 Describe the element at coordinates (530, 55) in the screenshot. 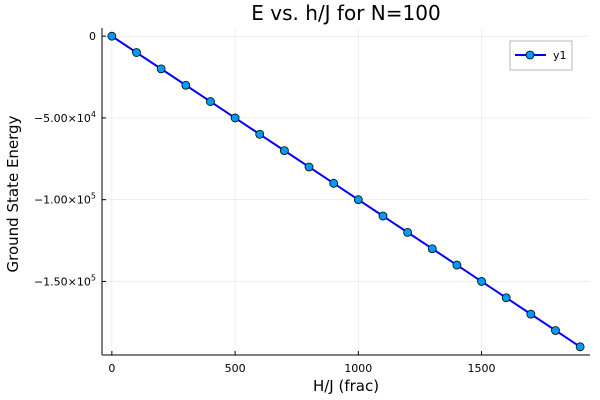

I see `legend-marker-swatch` at that location.